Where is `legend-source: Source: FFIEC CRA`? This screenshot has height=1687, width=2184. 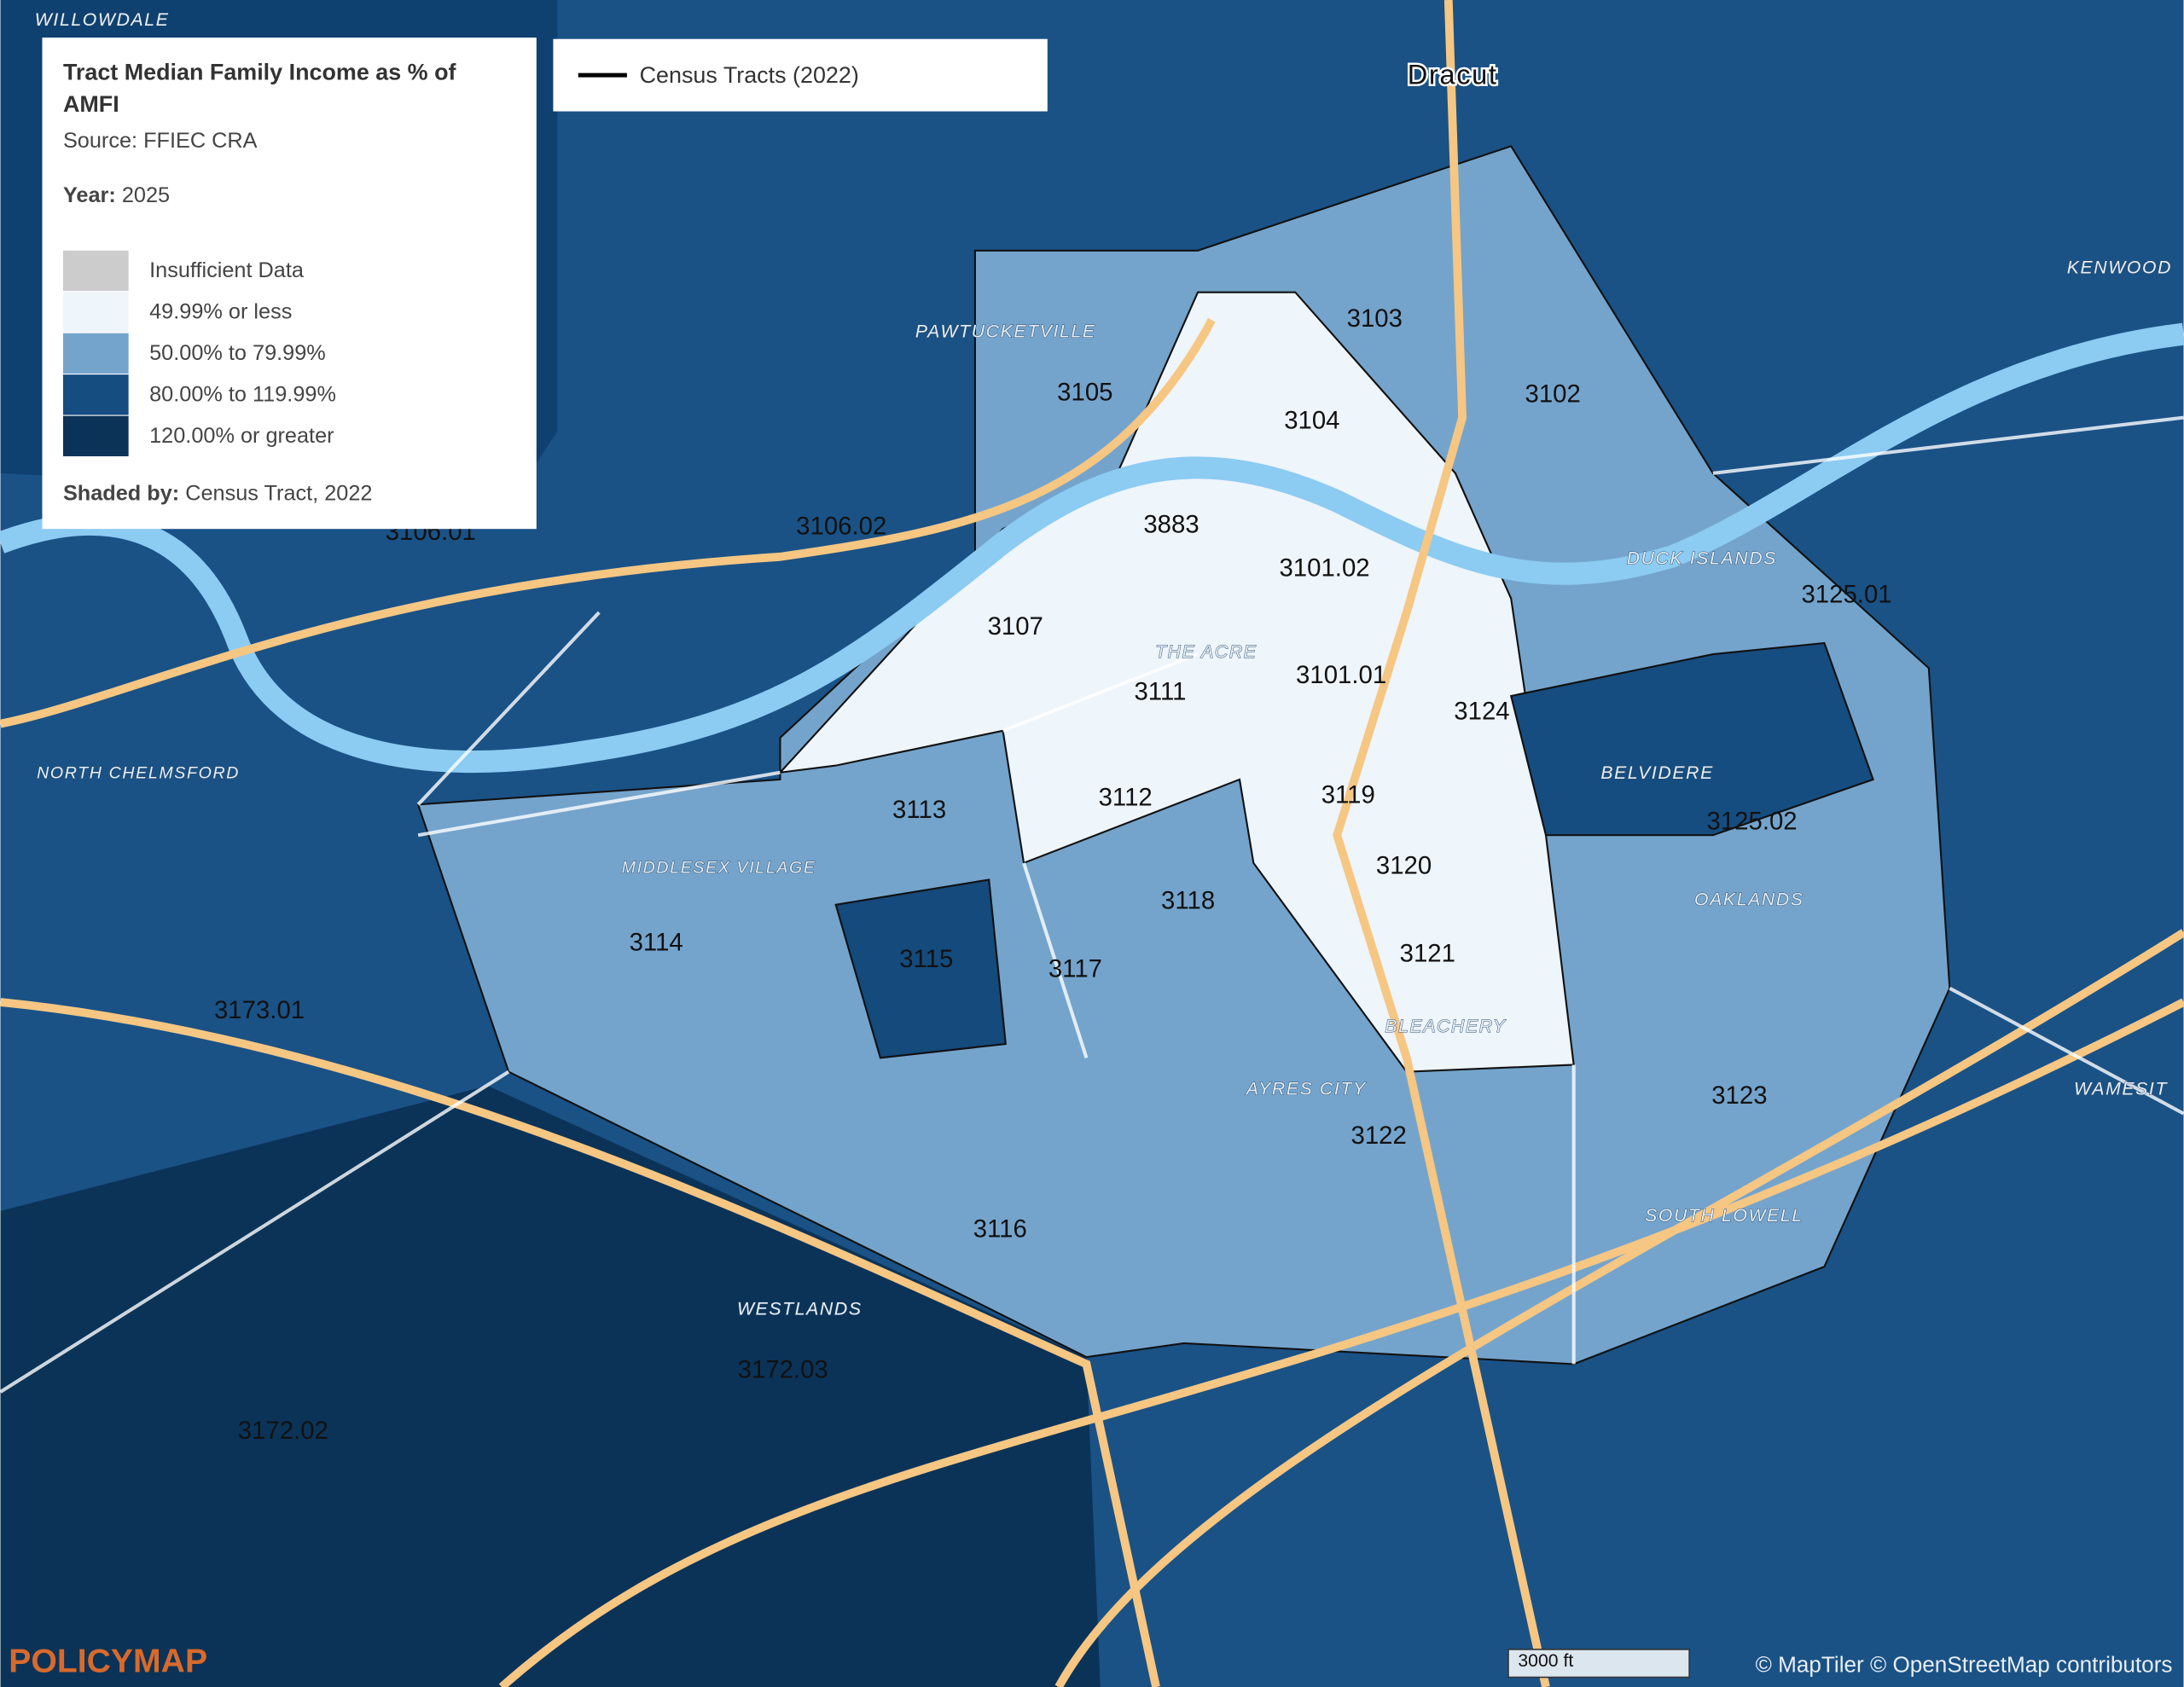 legend-source: Source: FFIEC CRA is located at coordinates (161, 141).